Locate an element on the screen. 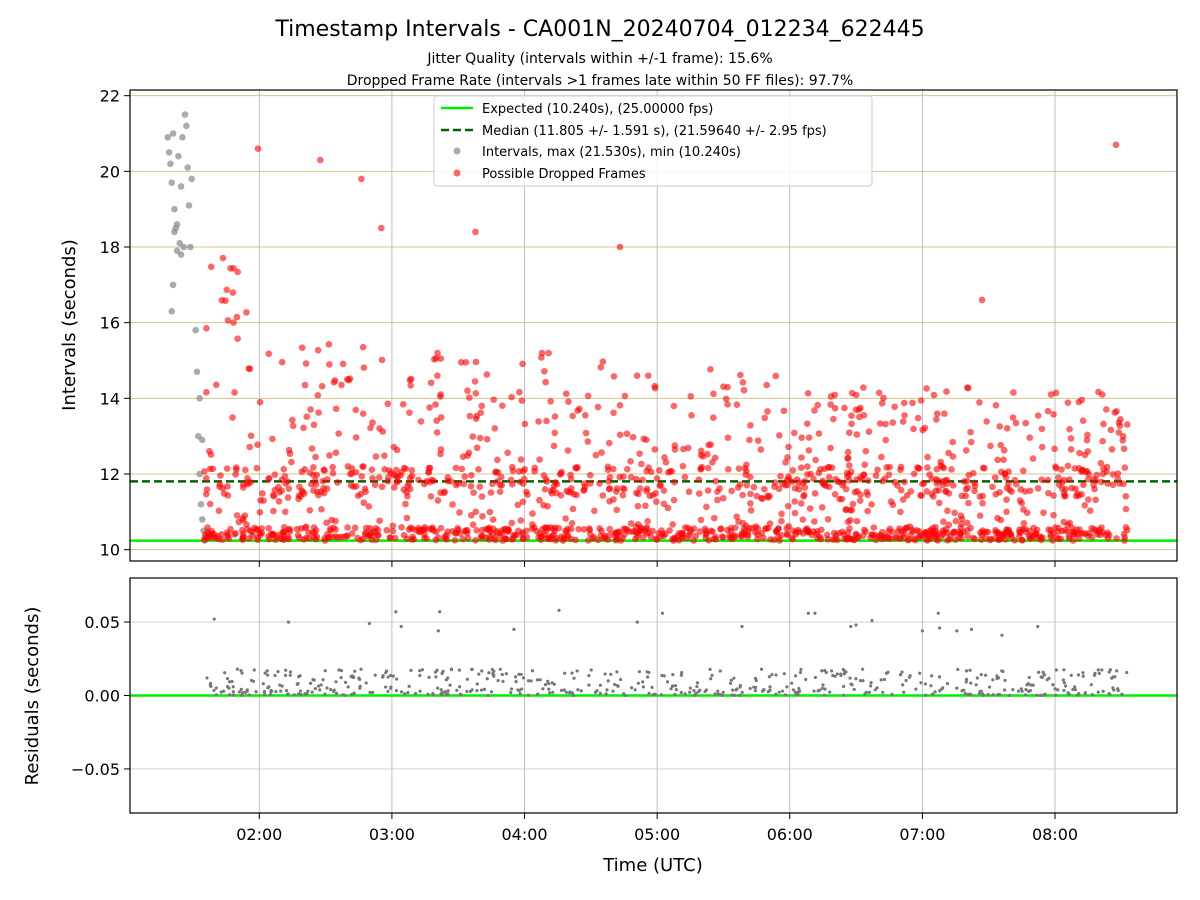 This screenshot has height=900, width=1200. x-axis-label: Time (UTC) is located at coordinates (652, 865).